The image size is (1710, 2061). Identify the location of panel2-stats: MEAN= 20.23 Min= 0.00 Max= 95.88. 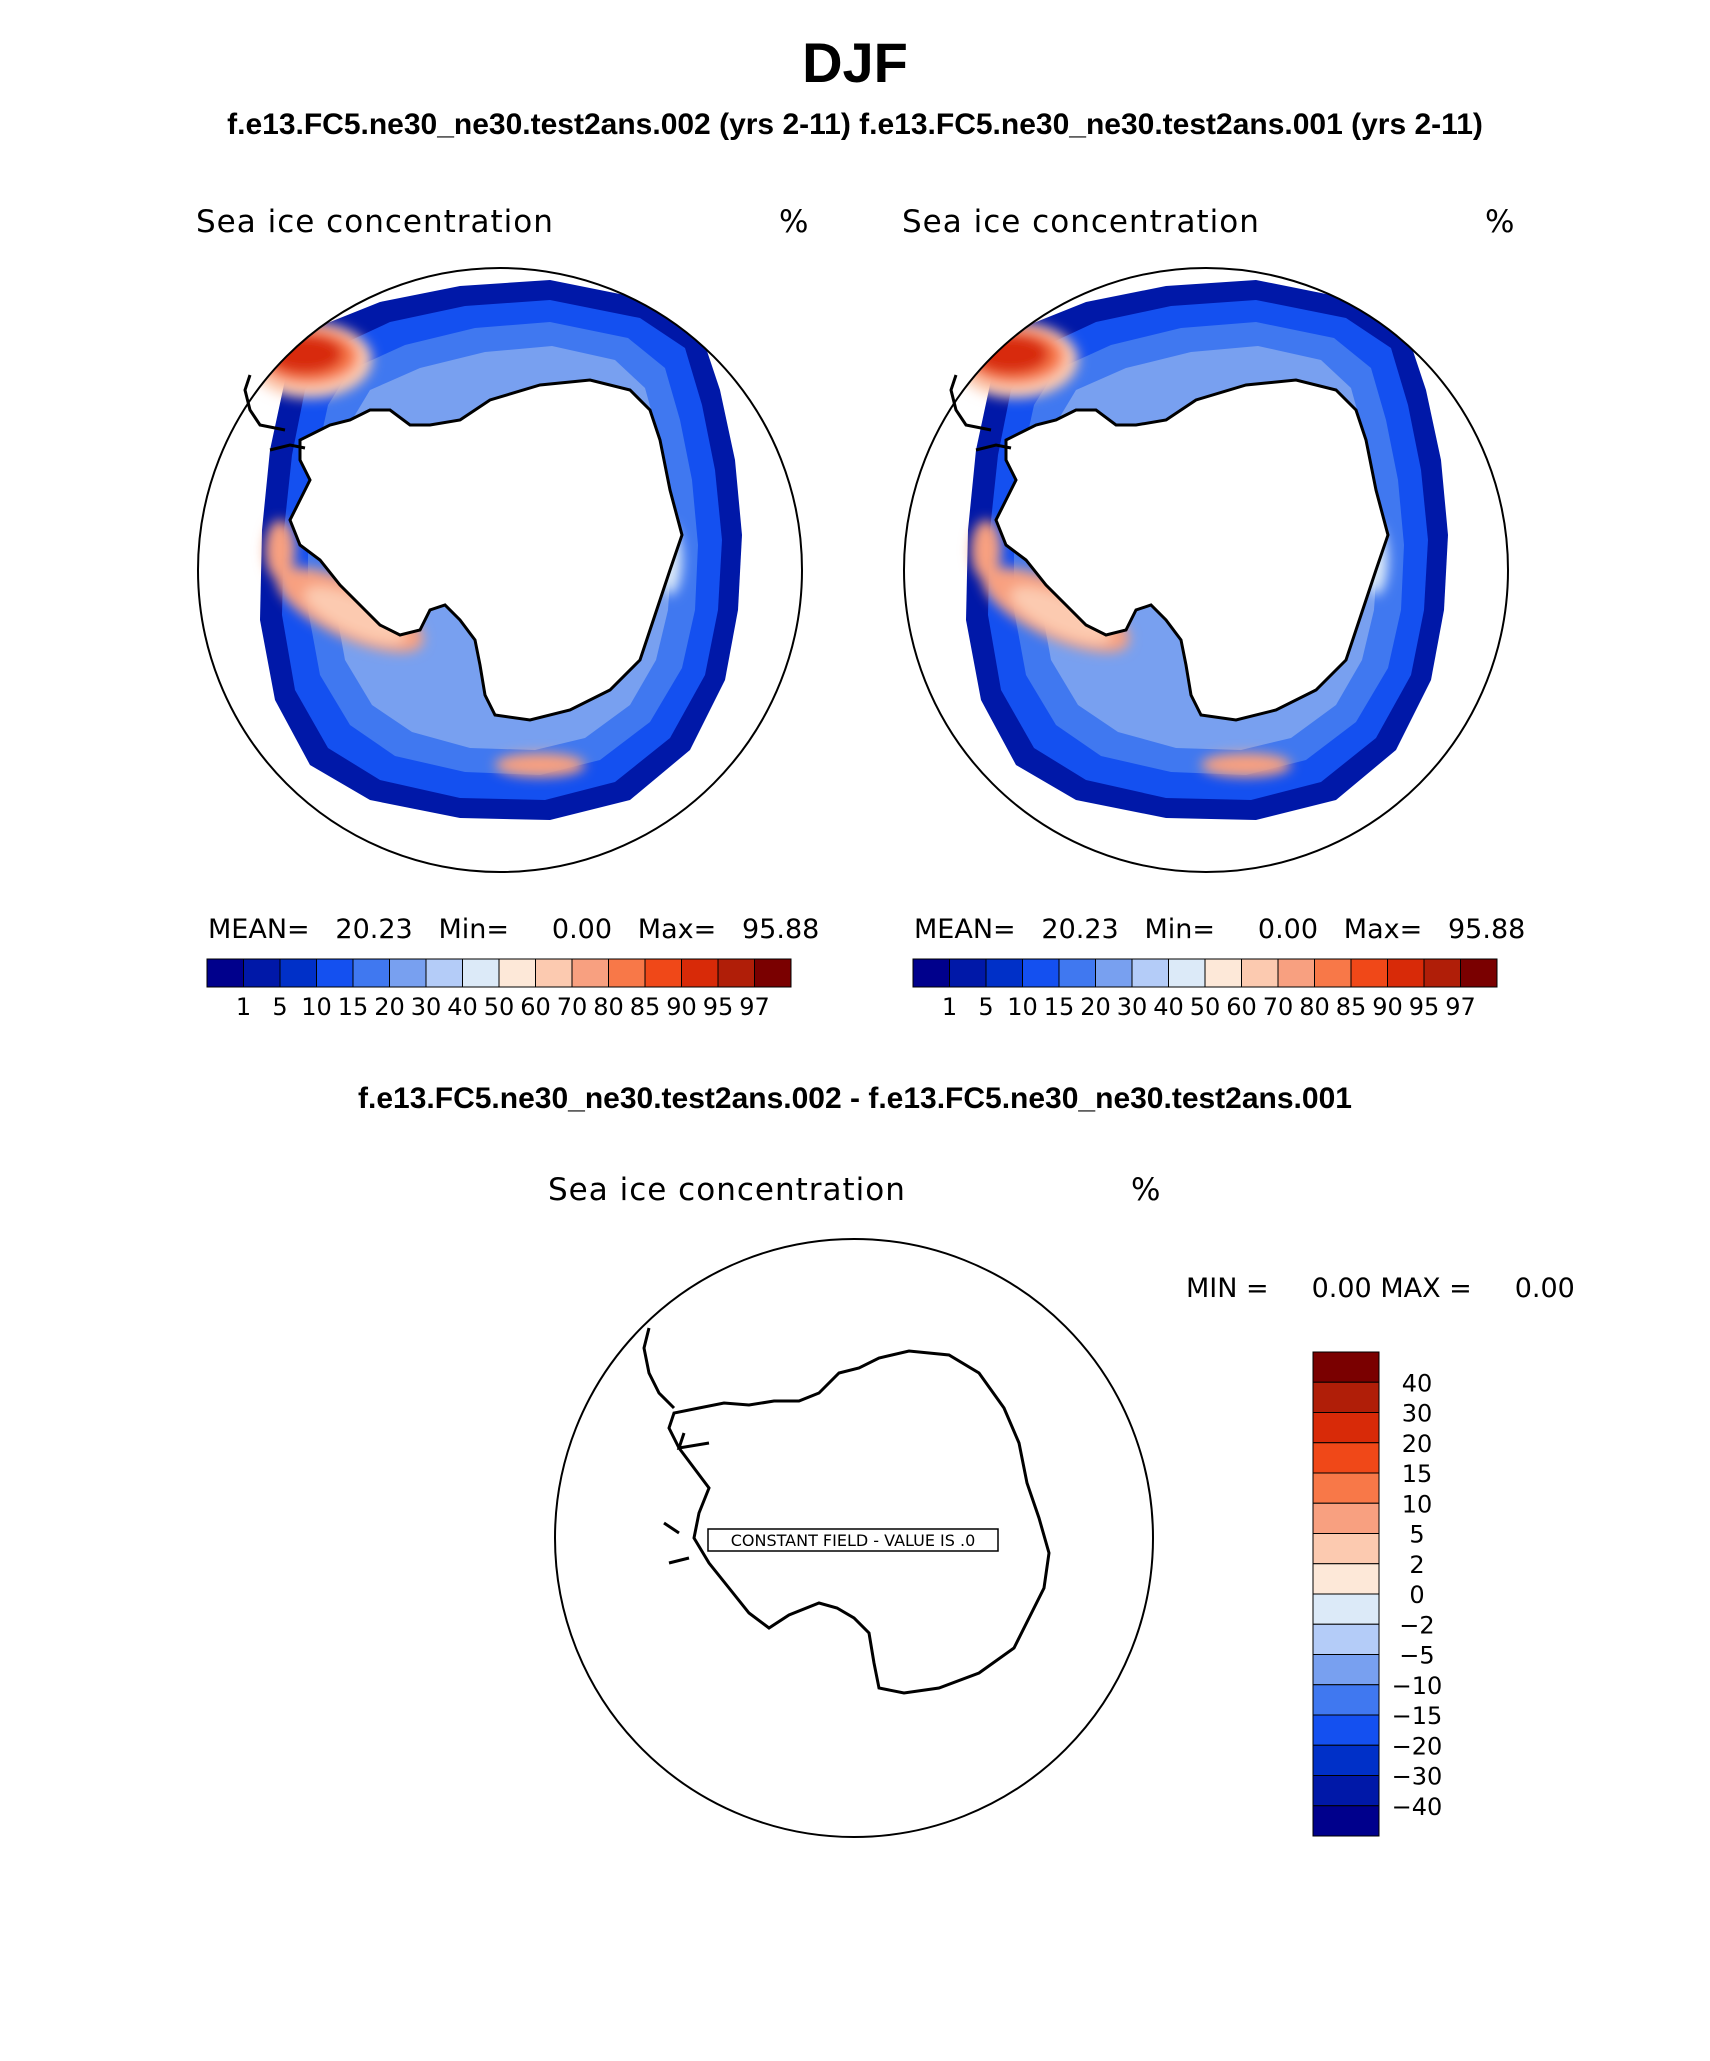
(1219, 929).